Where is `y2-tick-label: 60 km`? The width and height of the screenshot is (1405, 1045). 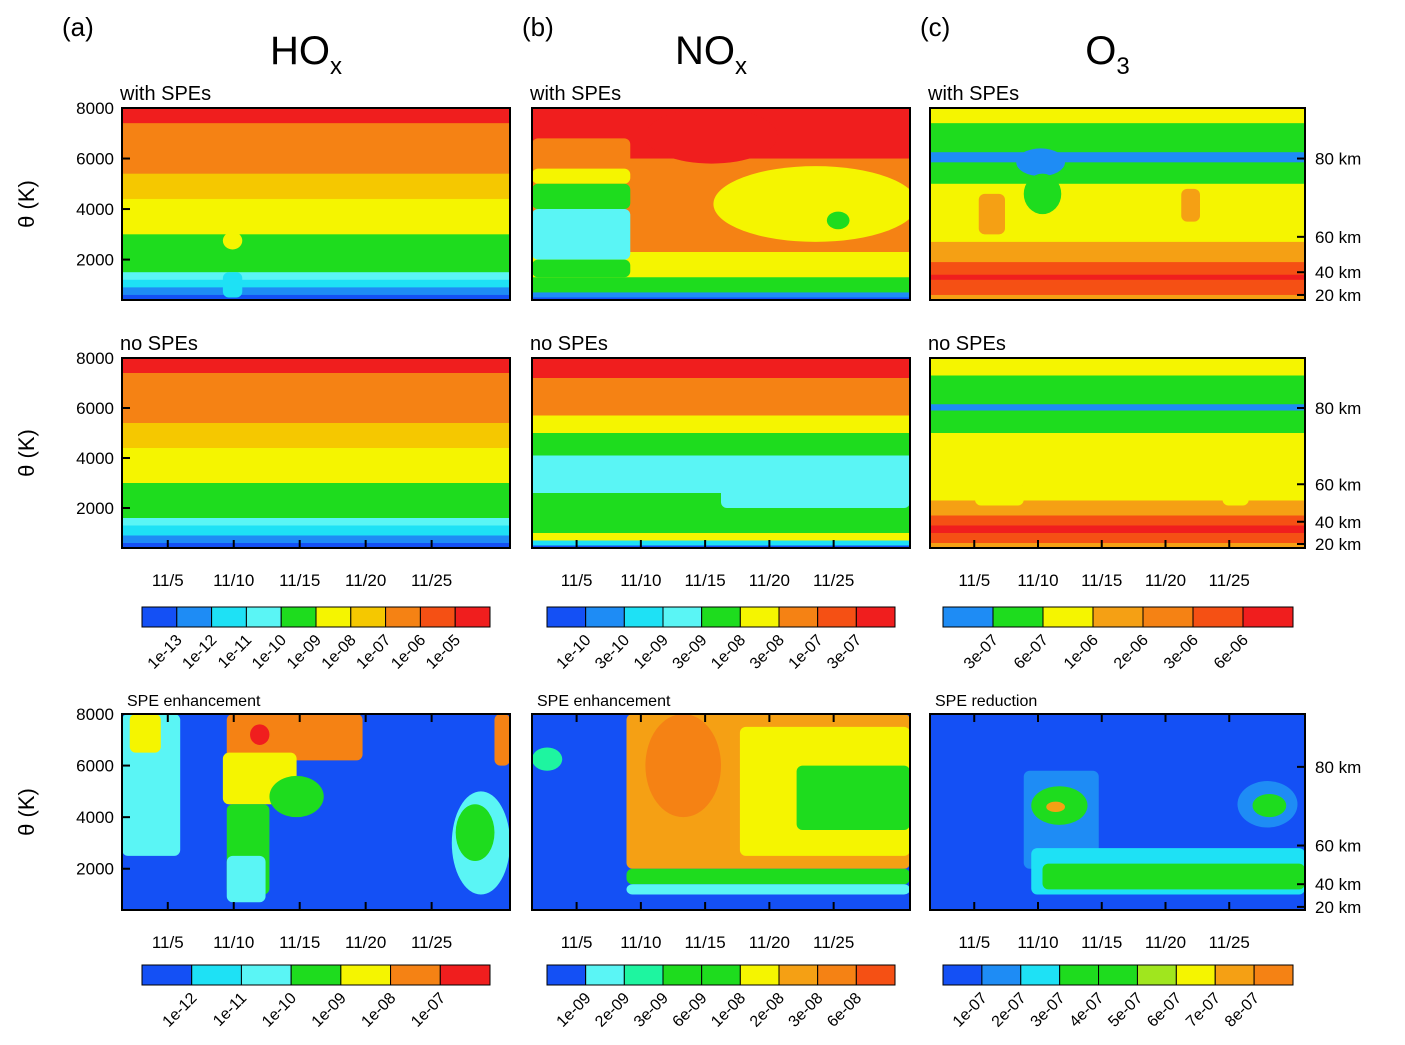 y2-tick-label: 60 km is located at coordinates (1338, 237).